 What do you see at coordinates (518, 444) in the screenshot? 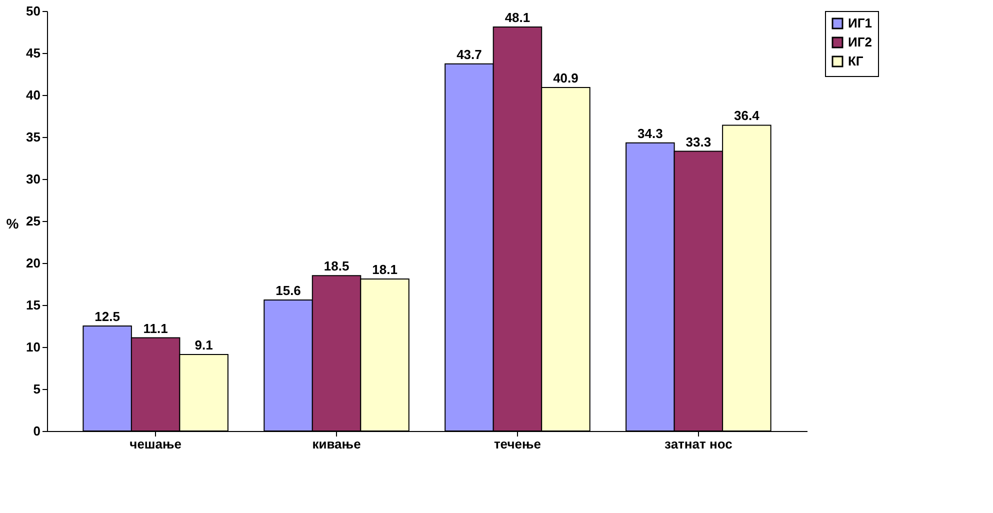
I see `x-tick-label: течење` at bounding box center [518, 444].